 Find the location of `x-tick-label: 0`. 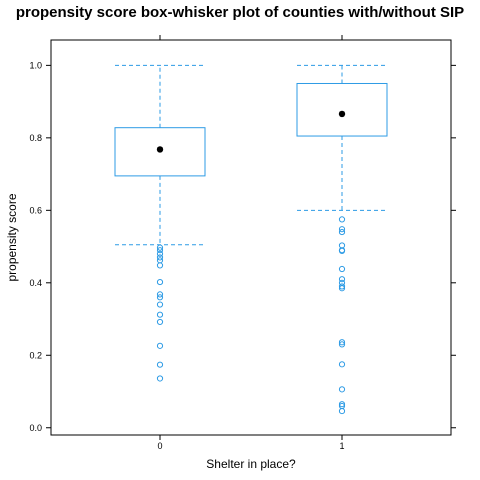

x-tick-label: 0 is located at coordinates (159, 446).